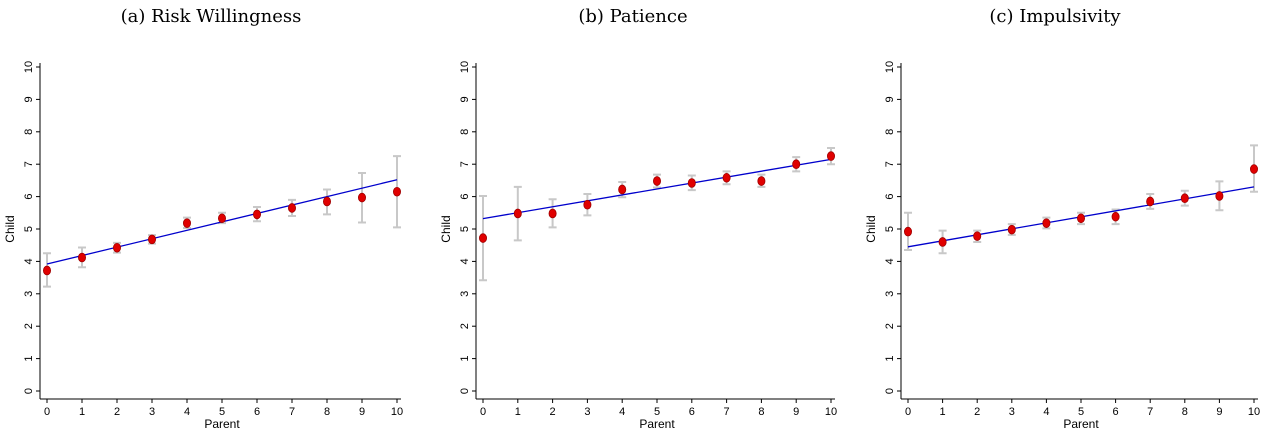  What do you see at coordinates (211, 16) in the screenshot?
I see `chart-title: (a) Risk Willingness` at bounding box center [211, 16].